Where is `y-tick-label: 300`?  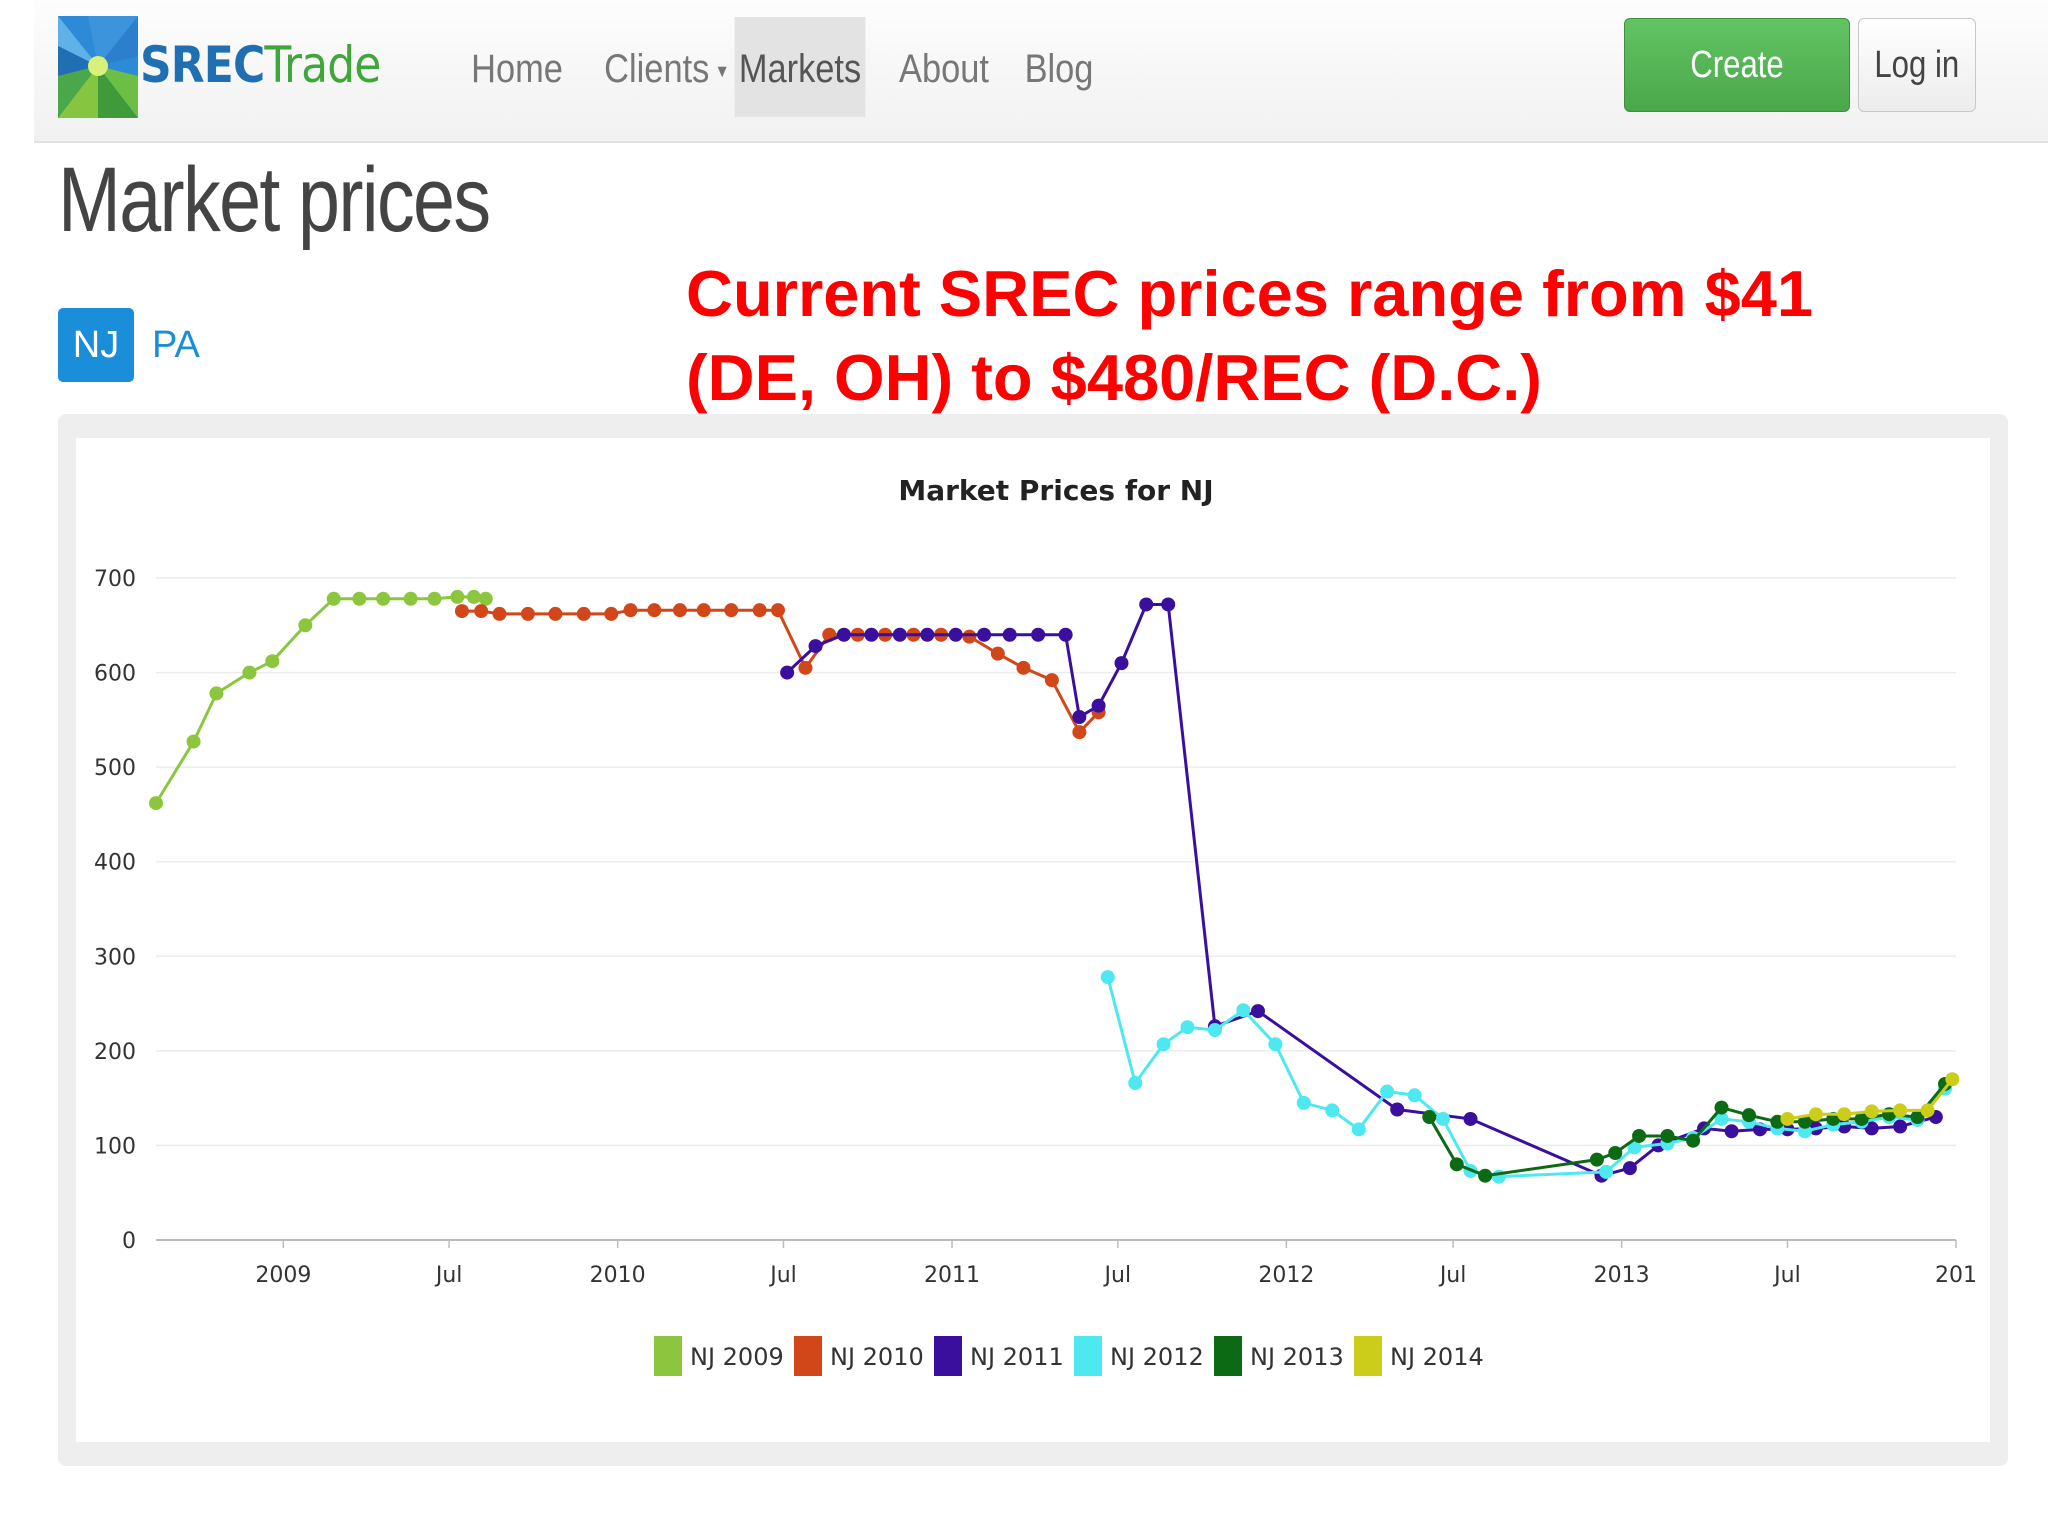
y-tick-label: 300 is located at coordinates (115, 957).